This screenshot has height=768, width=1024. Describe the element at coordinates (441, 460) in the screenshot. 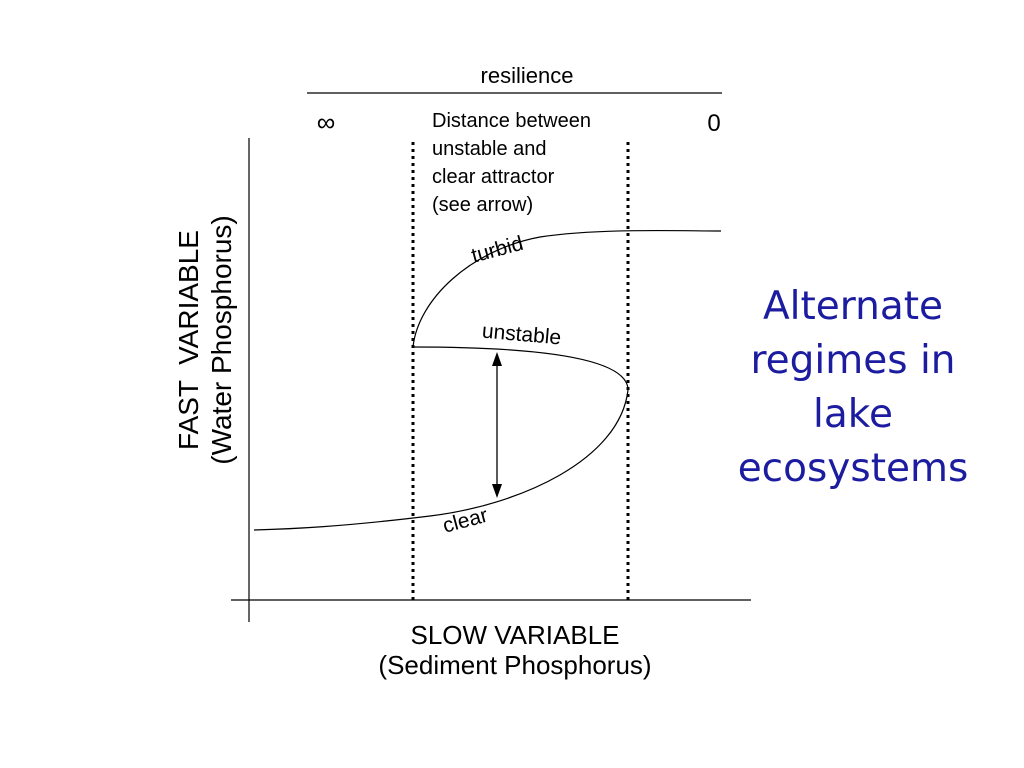

I see `clear-curve` at that location.